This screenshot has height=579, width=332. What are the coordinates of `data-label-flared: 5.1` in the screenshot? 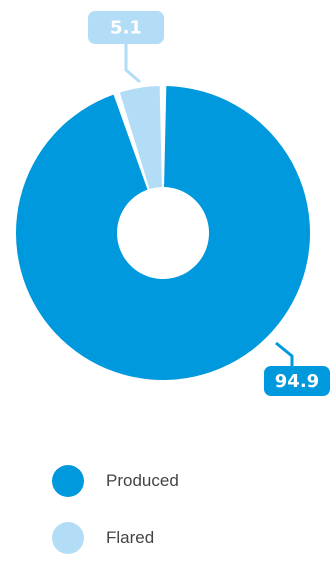 It's located at (126, 28).